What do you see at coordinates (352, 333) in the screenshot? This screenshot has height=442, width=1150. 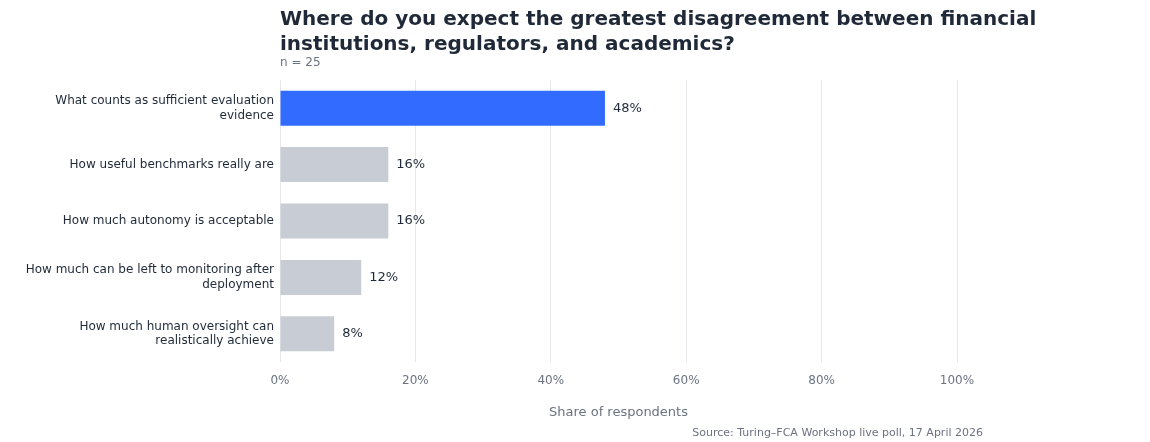 I see `data-label: 8%` at bounding box center [352, 333].